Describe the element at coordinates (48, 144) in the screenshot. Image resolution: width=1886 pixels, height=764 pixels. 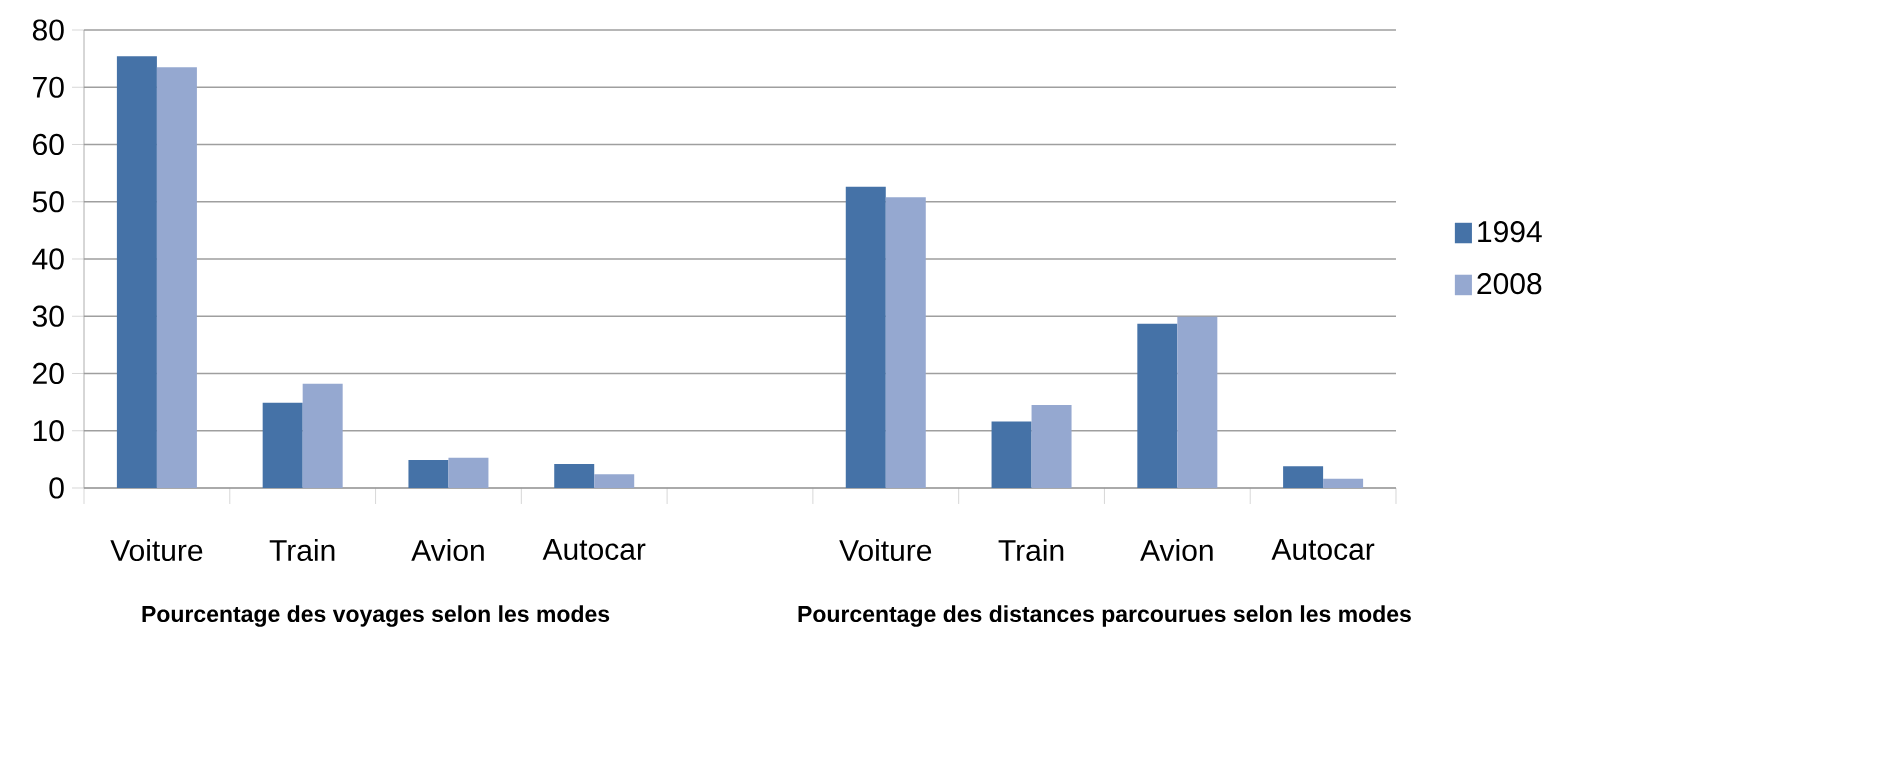
I see `y-tick-label: 60` at that location.